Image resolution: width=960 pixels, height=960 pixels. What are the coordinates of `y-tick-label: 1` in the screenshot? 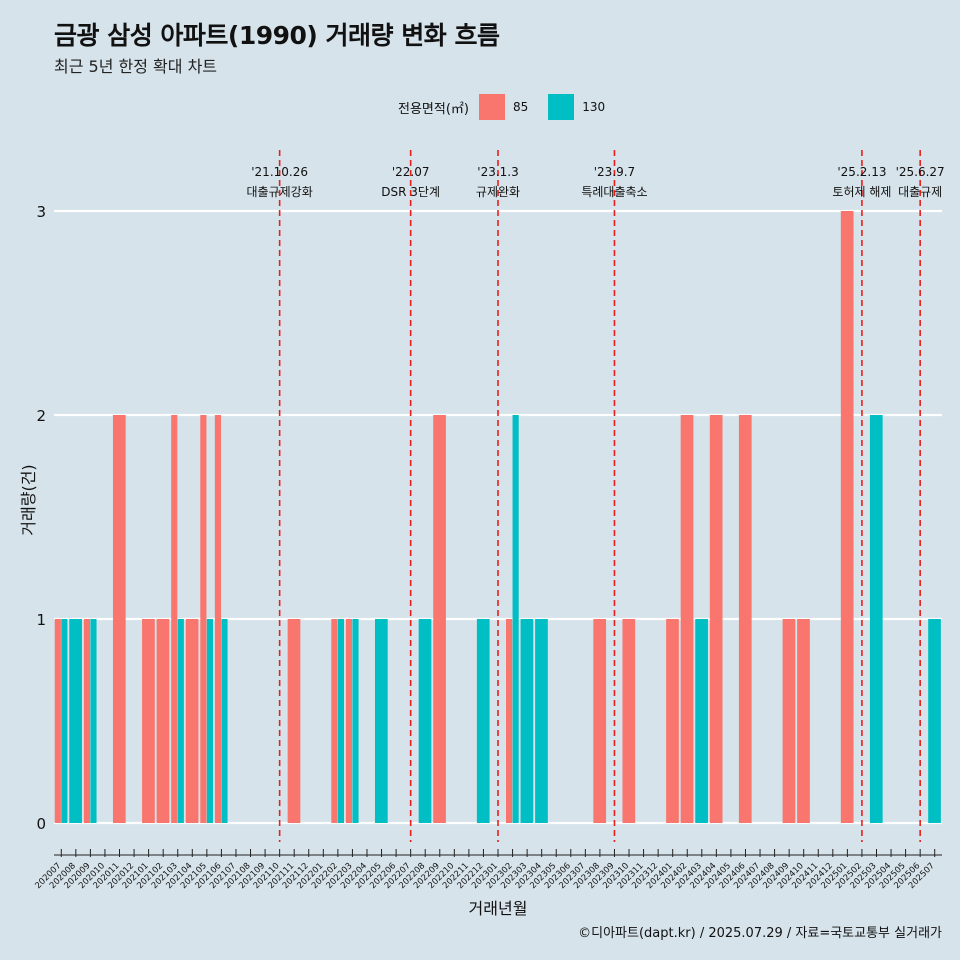 It's located at (41, 620).